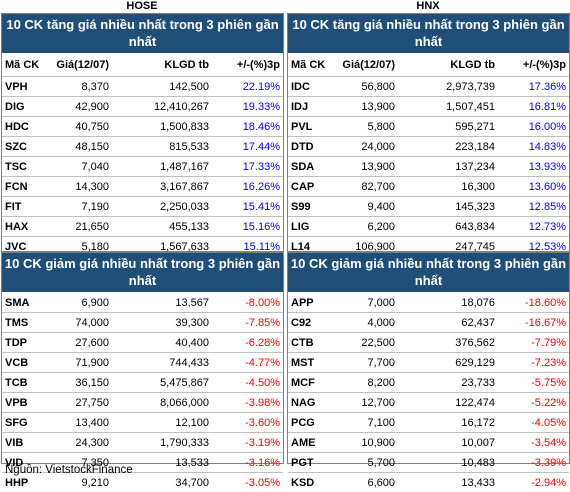 The width and height of the screenshot is (570, 492). Describe the element at coordinates (310, 403) in the screenshot. I see `stock-symbol: NAG` at that location.